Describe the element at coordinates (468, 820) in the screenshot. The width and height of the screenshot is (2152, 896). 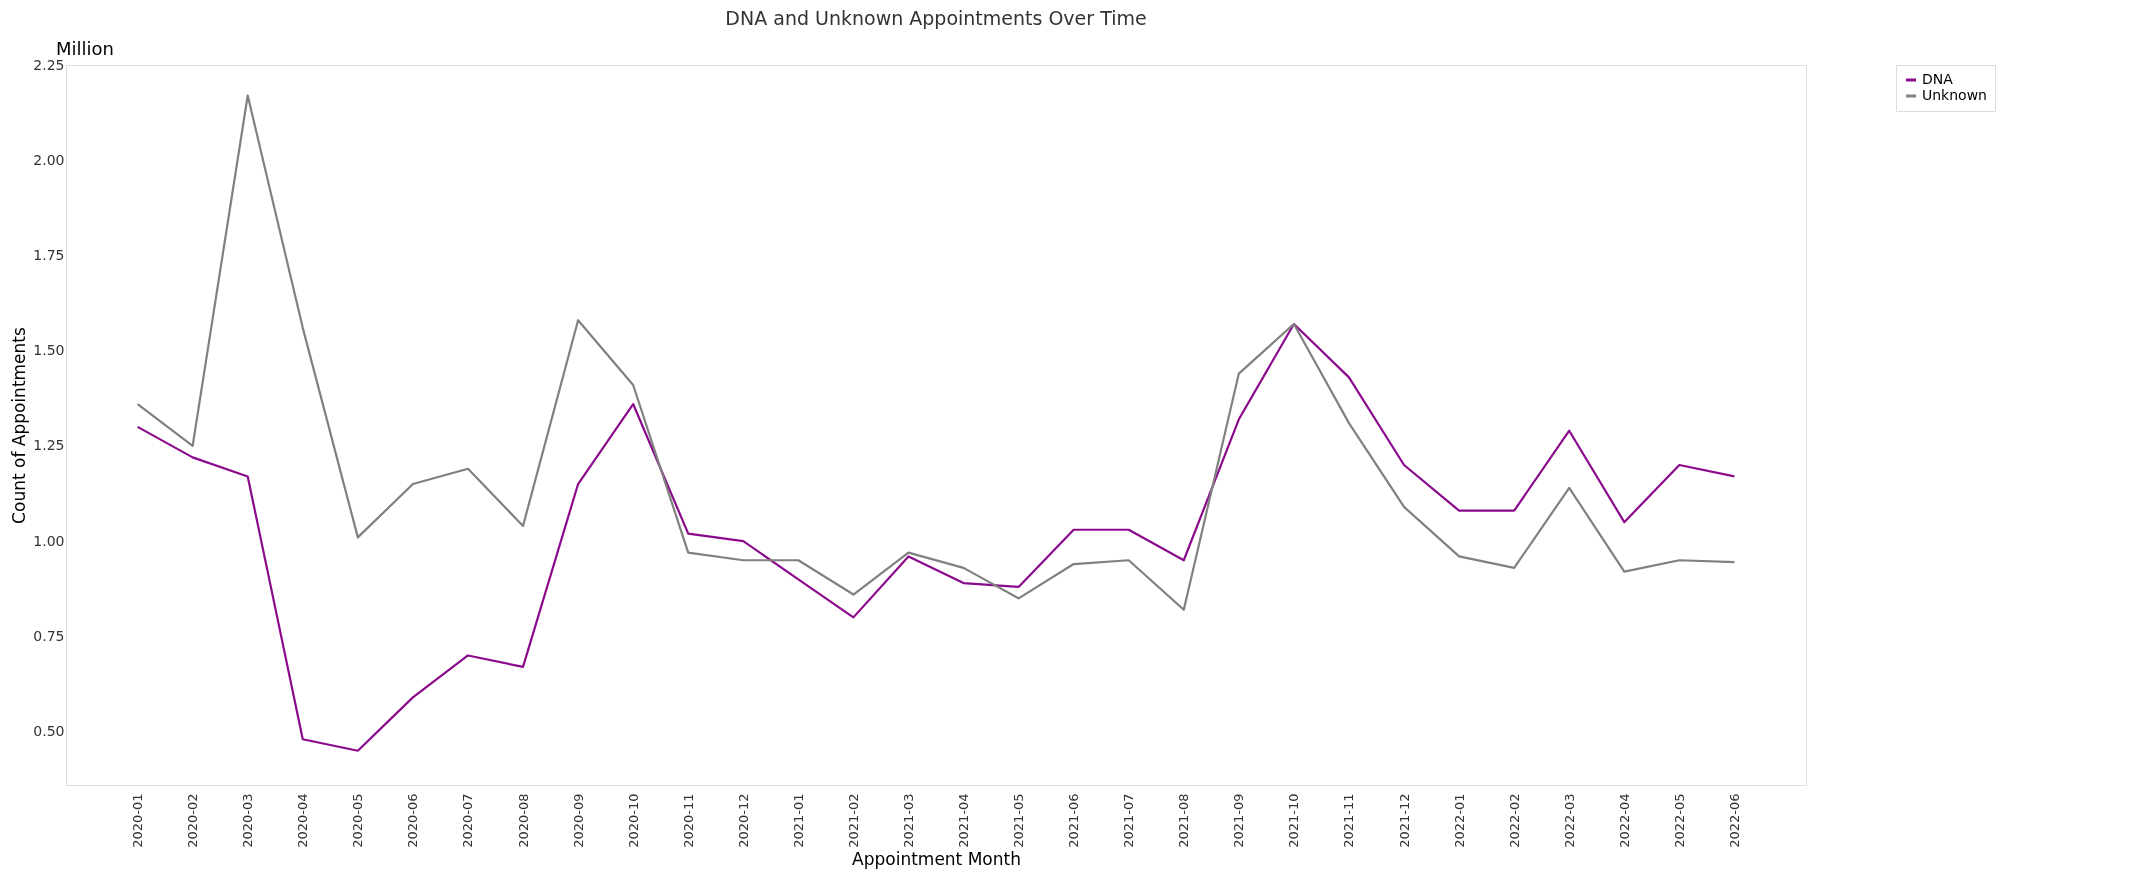
I see `x-tick-label: 2020-07` at that location.